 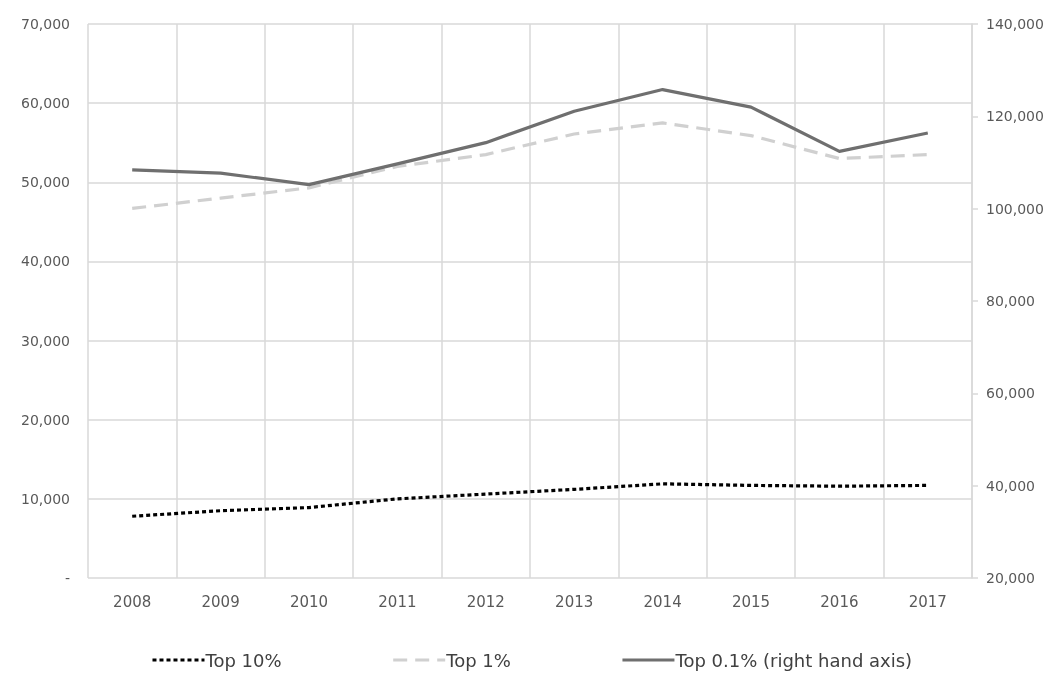 What do you see at coordinates (530, 137) in the screenshot?
I see `line-series` at bounding box center [530, 137].